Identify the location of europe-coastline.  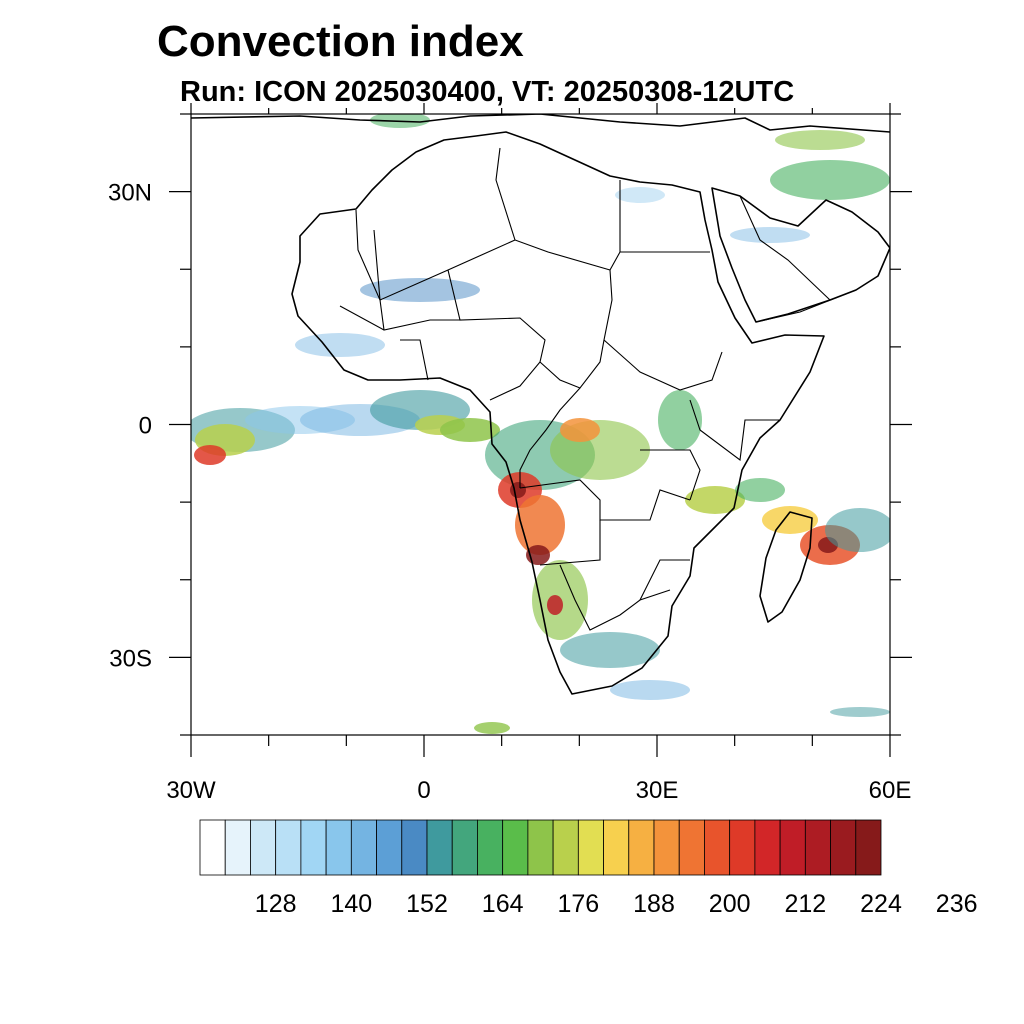
(540, 123).